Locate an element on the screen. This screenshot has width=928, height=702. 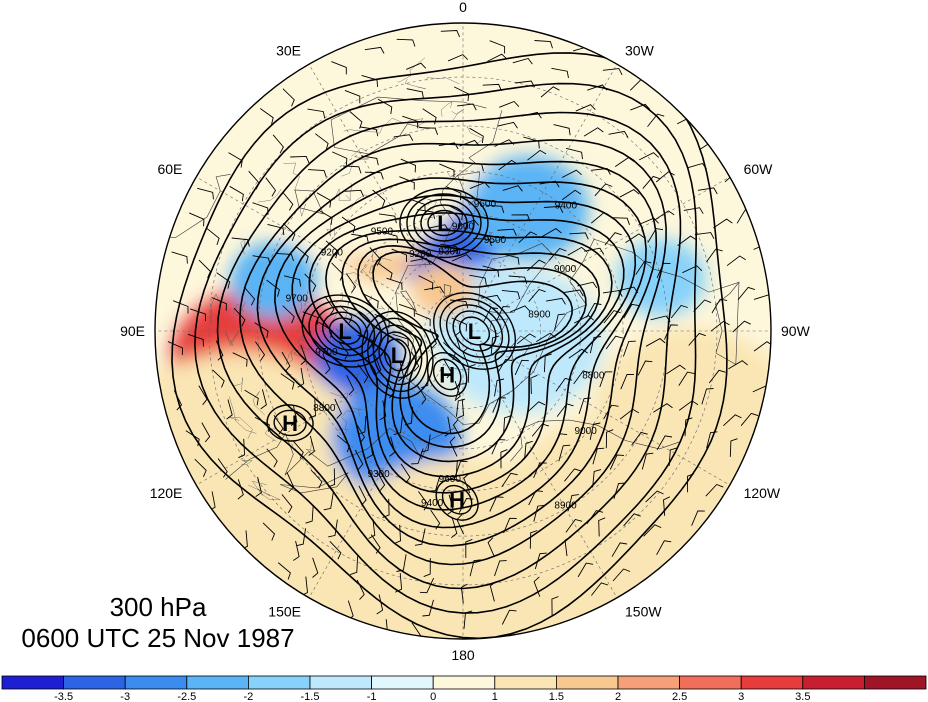
contour-label: 8800 is located at coordinates (324, 408).